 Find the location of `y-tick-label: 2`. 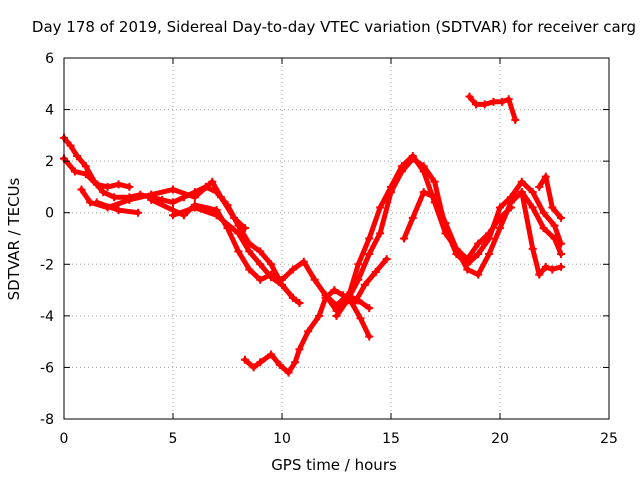

y-tick-label: 2 is located at coordinates (49, 162).